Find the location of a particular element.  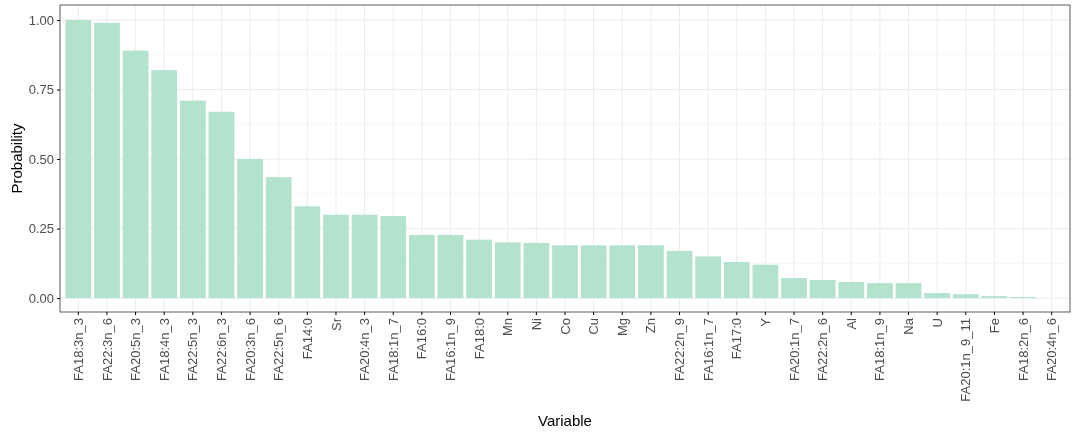

y-tick-label: 1.00 is located at coordinates (41, 20).